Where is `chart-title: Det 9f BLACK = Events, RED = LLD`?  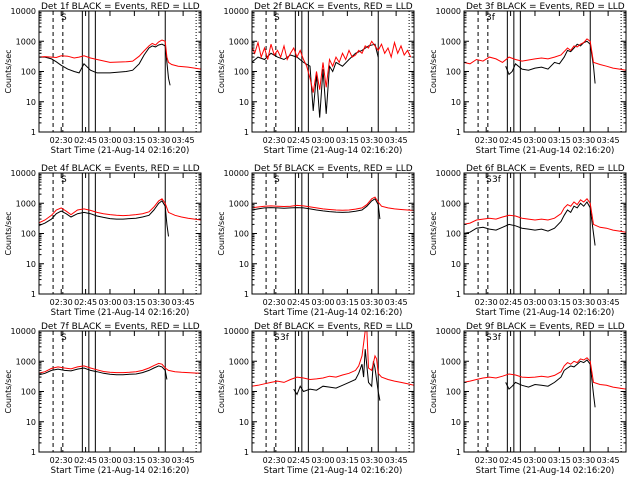
chart-title: Det 9f BLACK = Events, RED = LLD is located at coordinates (545, 327).